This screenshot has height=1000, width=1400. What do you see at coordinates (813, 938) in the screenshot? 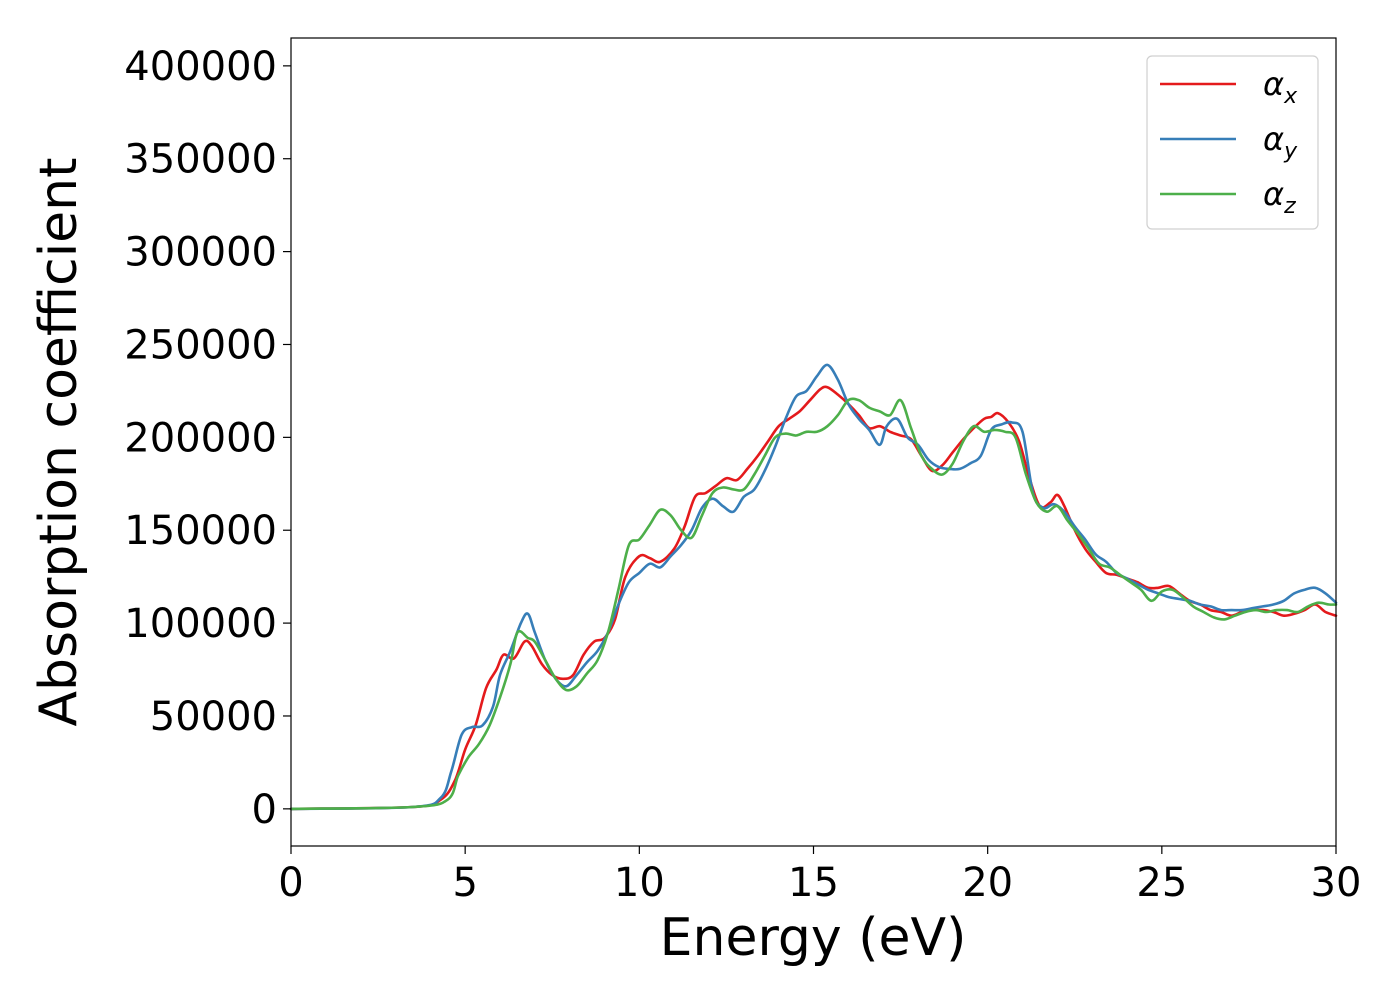
I see `x-axis-title: Energy (eV)` at bounding box center [813, 938].